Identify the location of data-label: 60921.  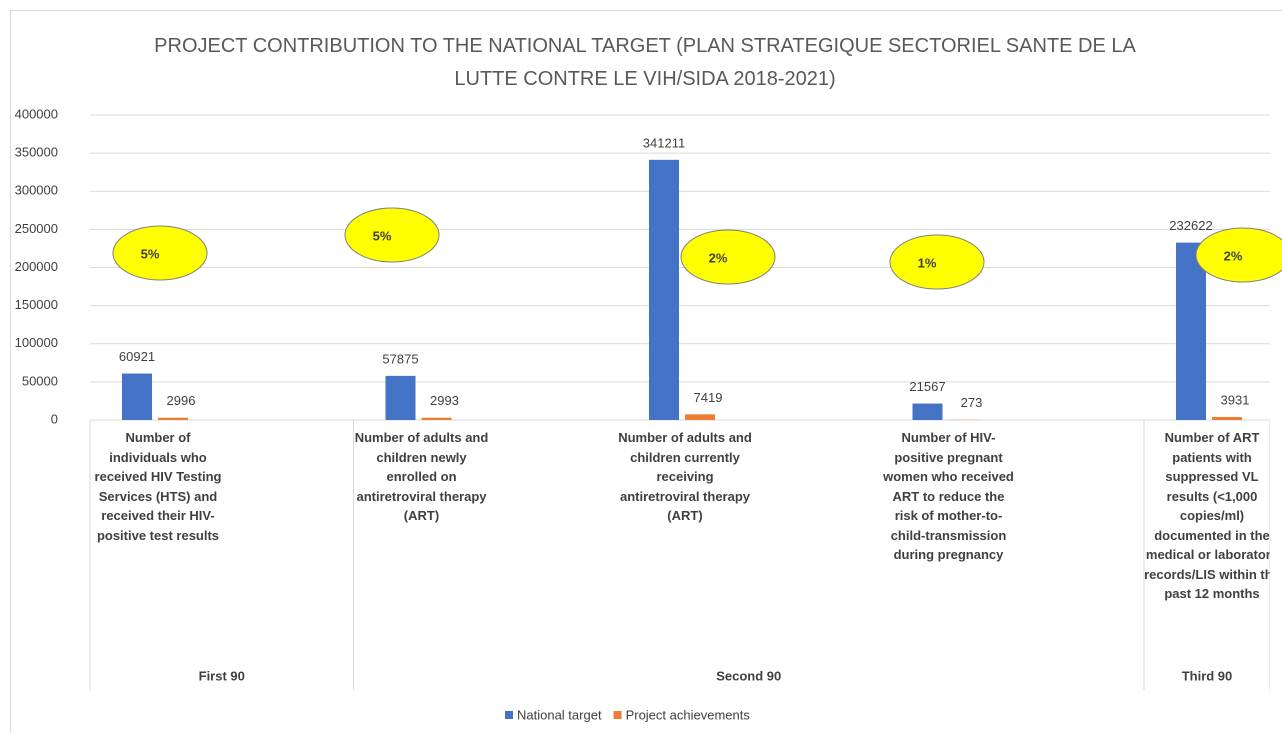
(137, 356).